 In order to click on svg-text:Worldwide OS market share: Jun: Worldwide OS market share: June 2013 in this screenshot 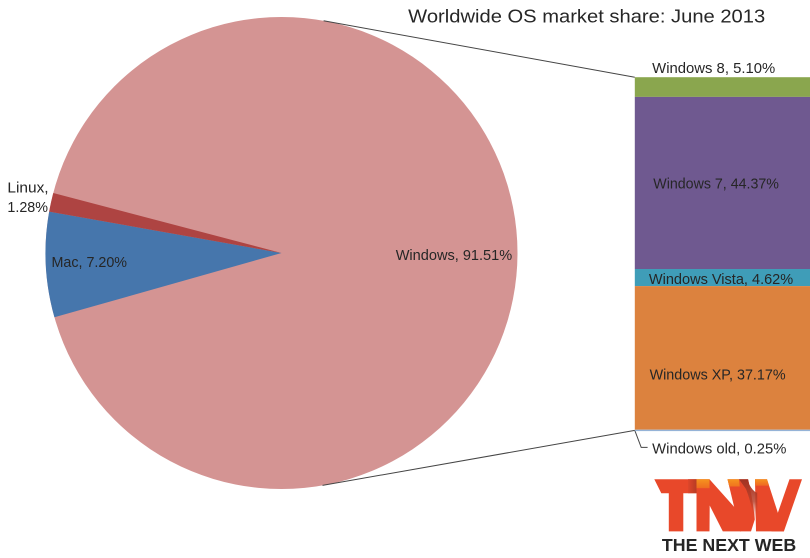, I will do `click(586, 15)`.